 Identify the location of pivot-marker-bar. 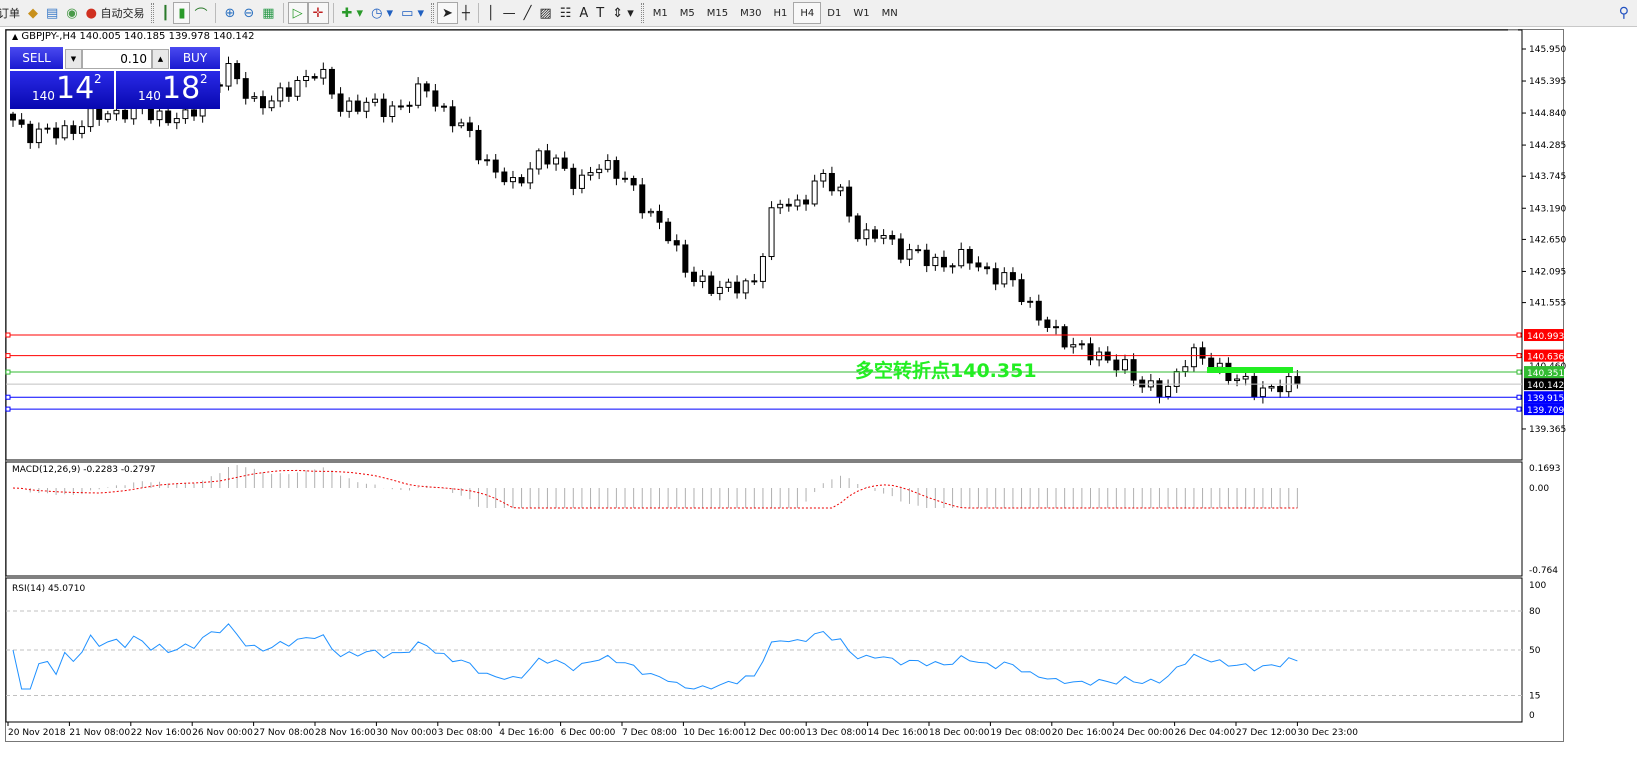
(1250, 370).